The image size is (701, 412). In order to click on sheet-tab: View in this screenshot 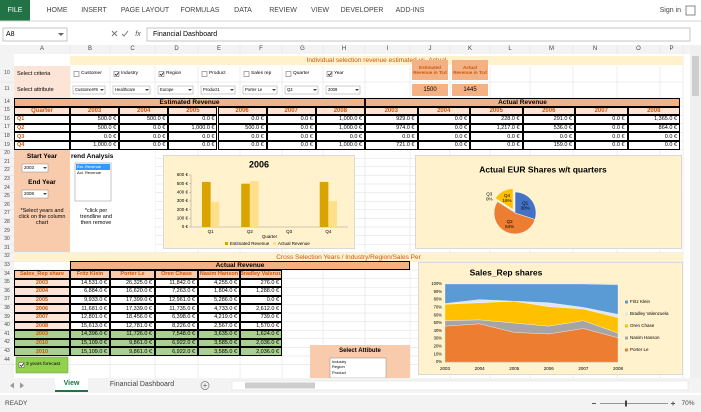, I will do `click(71, 385)`.